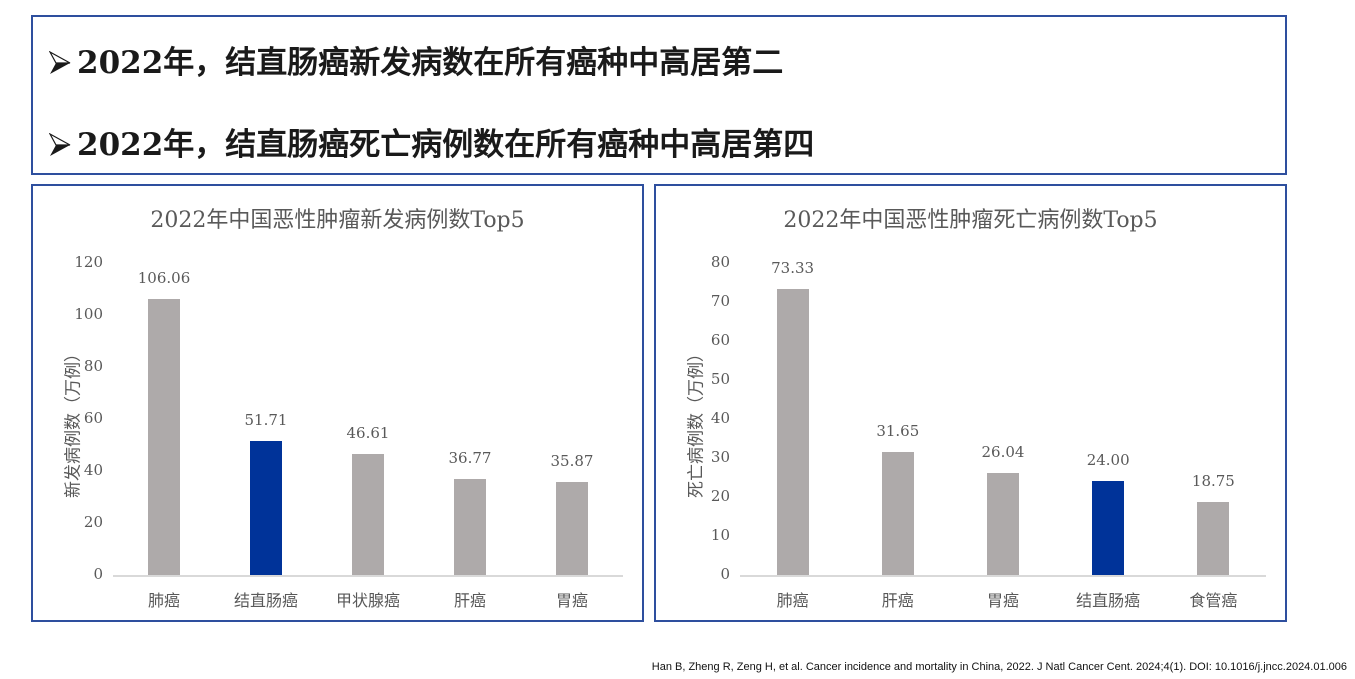 The height and width of the screenshot is (679, 1355). Describe the element at coordinates (572, 460) in the screenshot. I see `bar-value-label: 35.87` at that location.